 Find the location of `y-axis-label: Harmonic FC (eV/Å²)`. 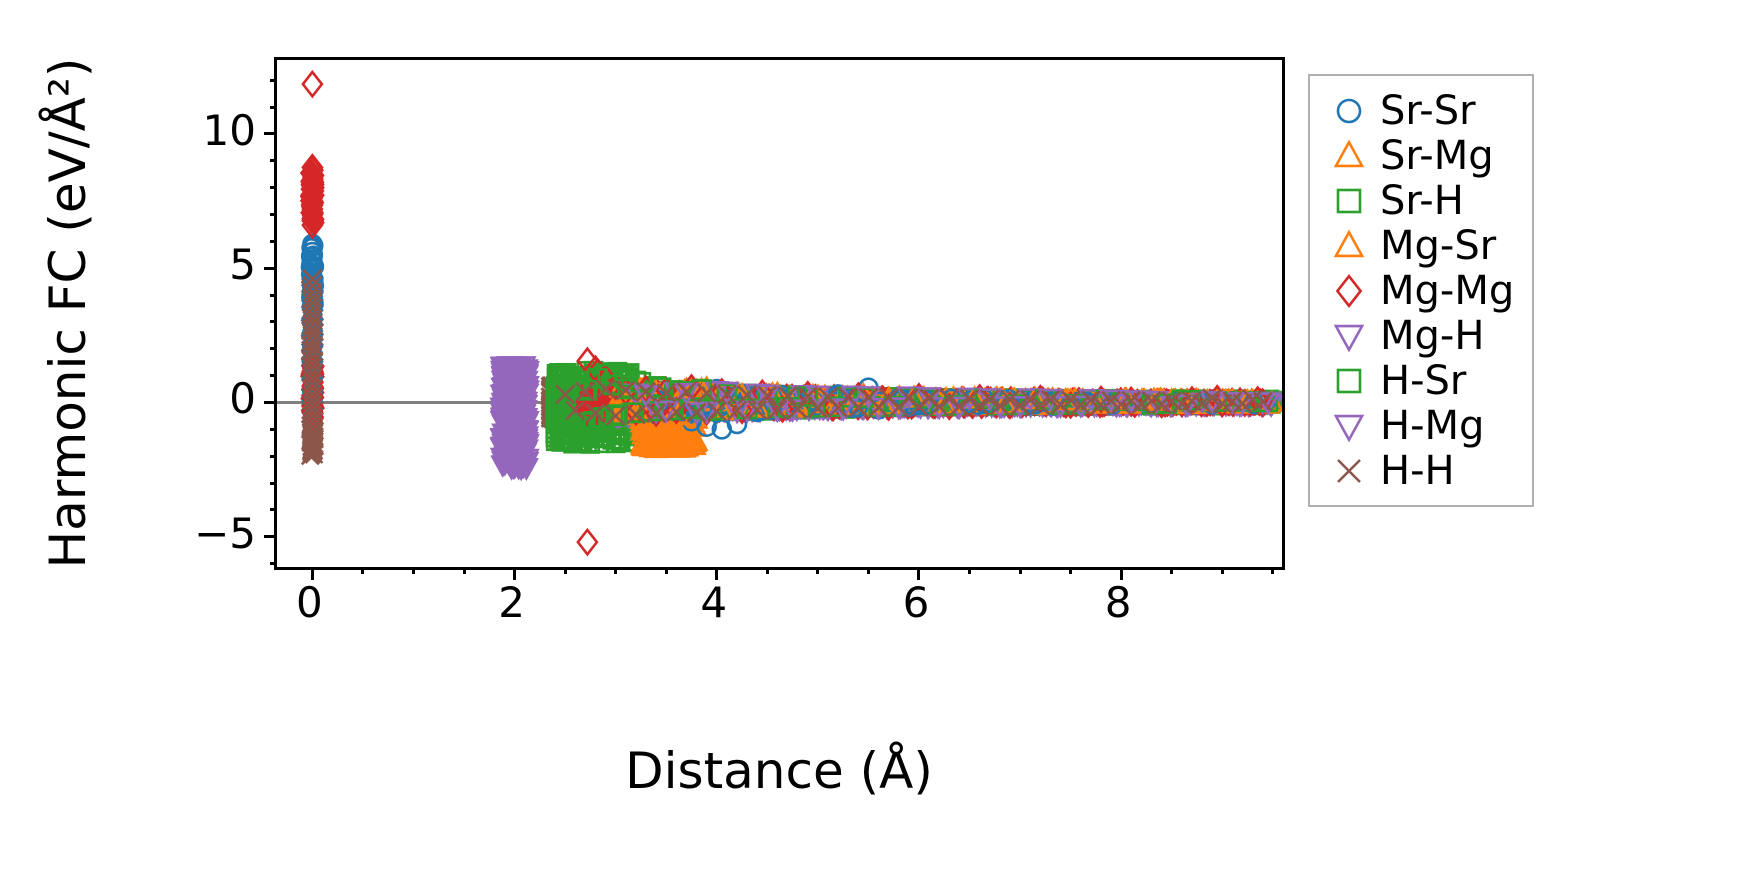

y-axis-label: Harmonic FC (eV/Å²) is located at coordinates (68, 313).